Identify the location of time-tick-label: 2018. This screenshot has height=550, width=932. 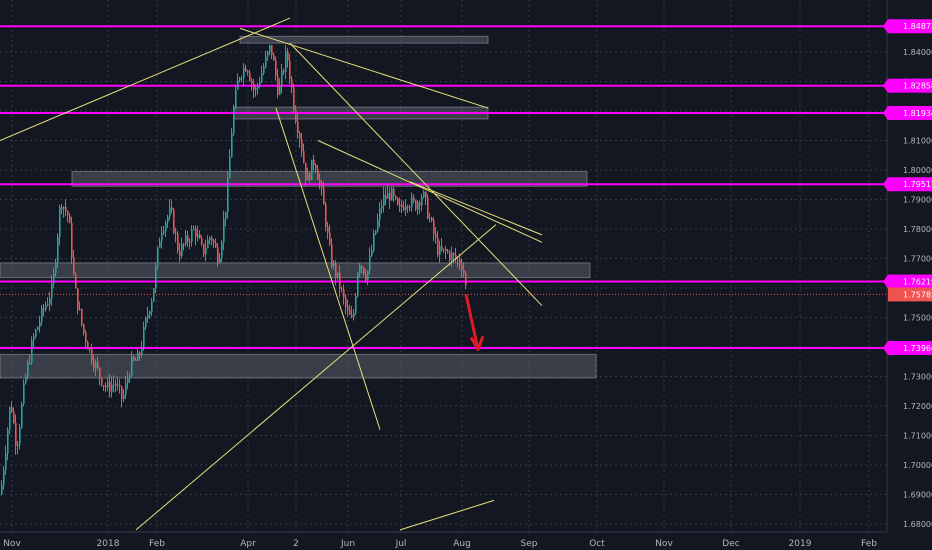
(108, 544).